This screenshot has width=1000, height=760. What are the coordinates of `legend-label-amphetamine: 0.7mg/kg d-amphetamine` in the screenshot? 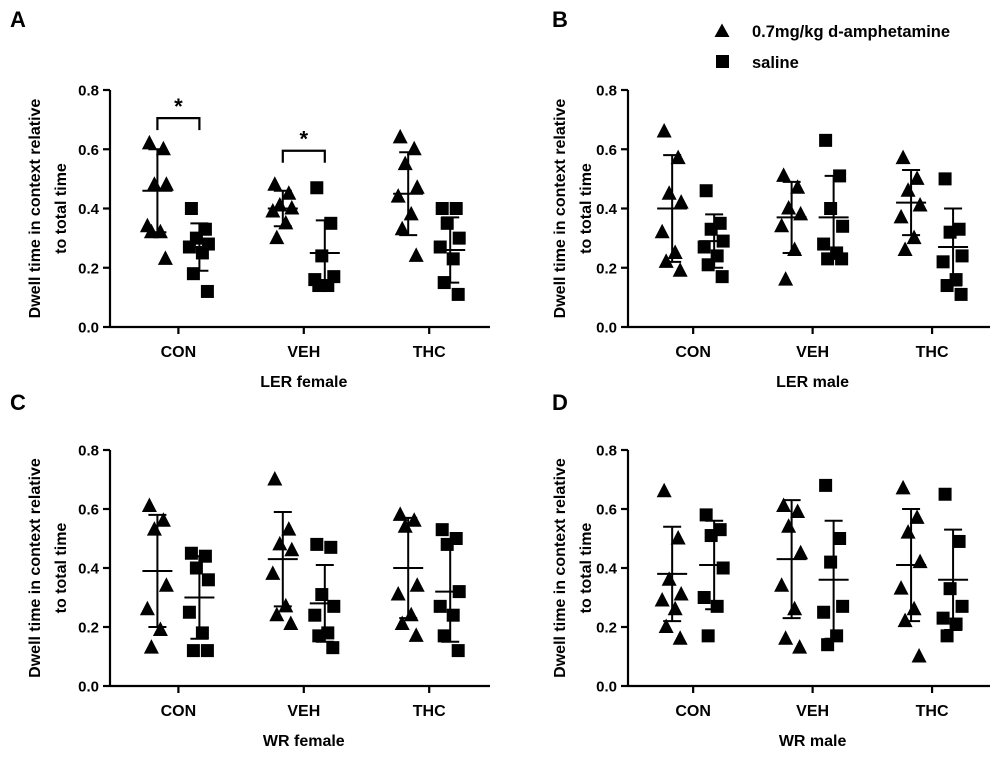 It's located at (851, 32).